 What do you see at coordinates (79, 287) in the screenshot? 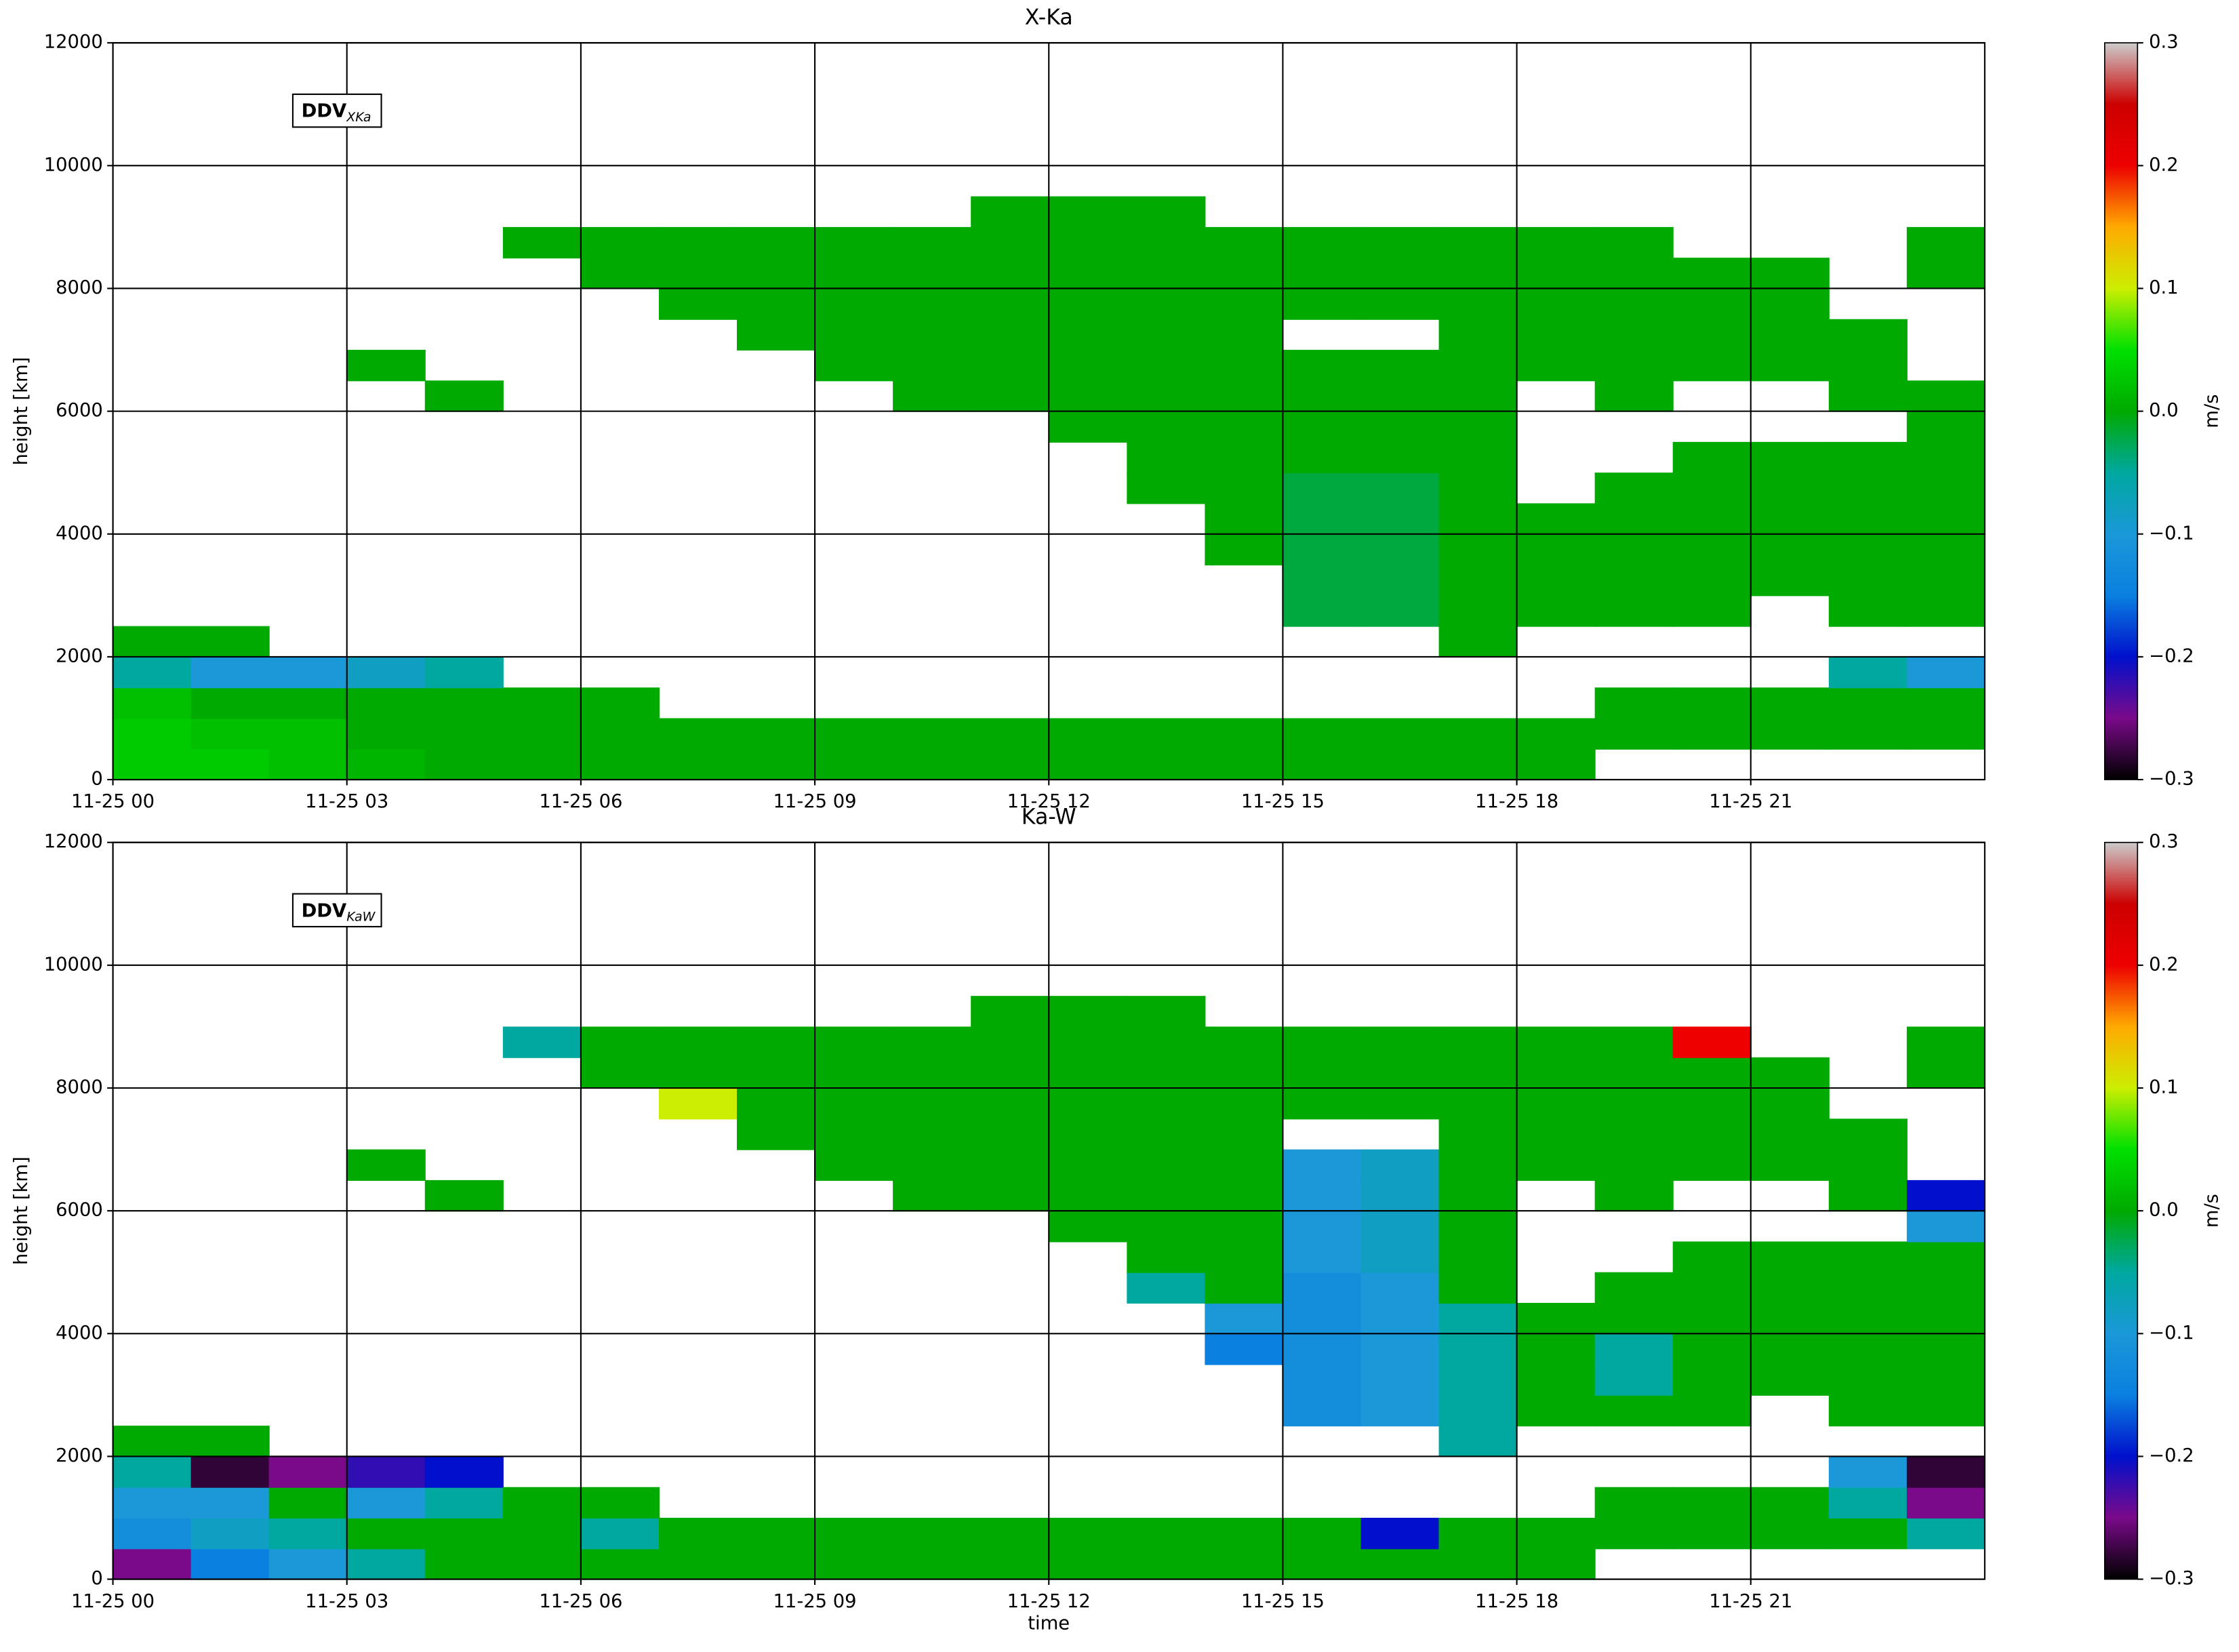
I see `y-tick-label: 8000` at bounding box center [79, 287].